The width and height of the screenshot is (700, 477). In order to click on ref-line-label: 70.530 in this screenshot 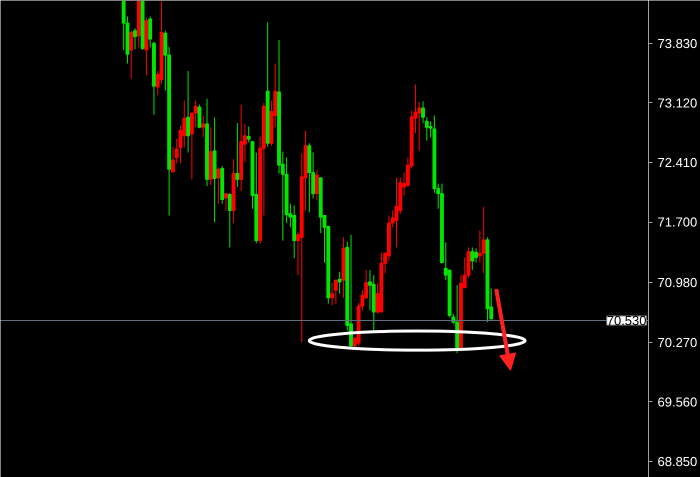, I will do `click(626, 320)`.